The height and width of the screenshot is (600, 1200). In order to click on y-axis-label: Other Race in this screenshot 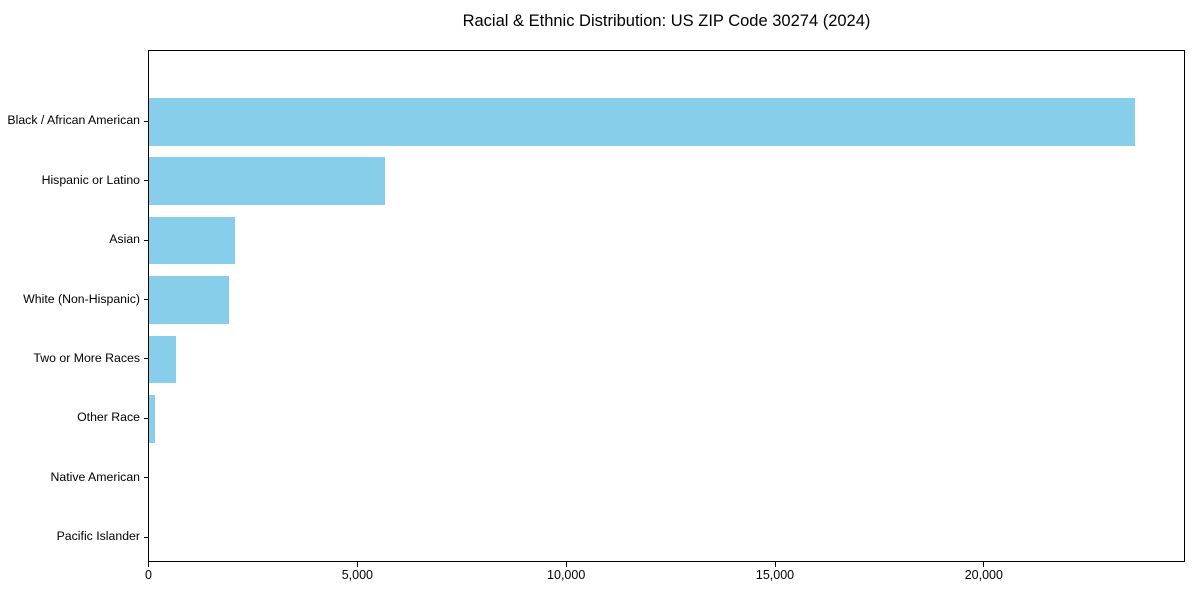, I will do `click(108, 417)`.